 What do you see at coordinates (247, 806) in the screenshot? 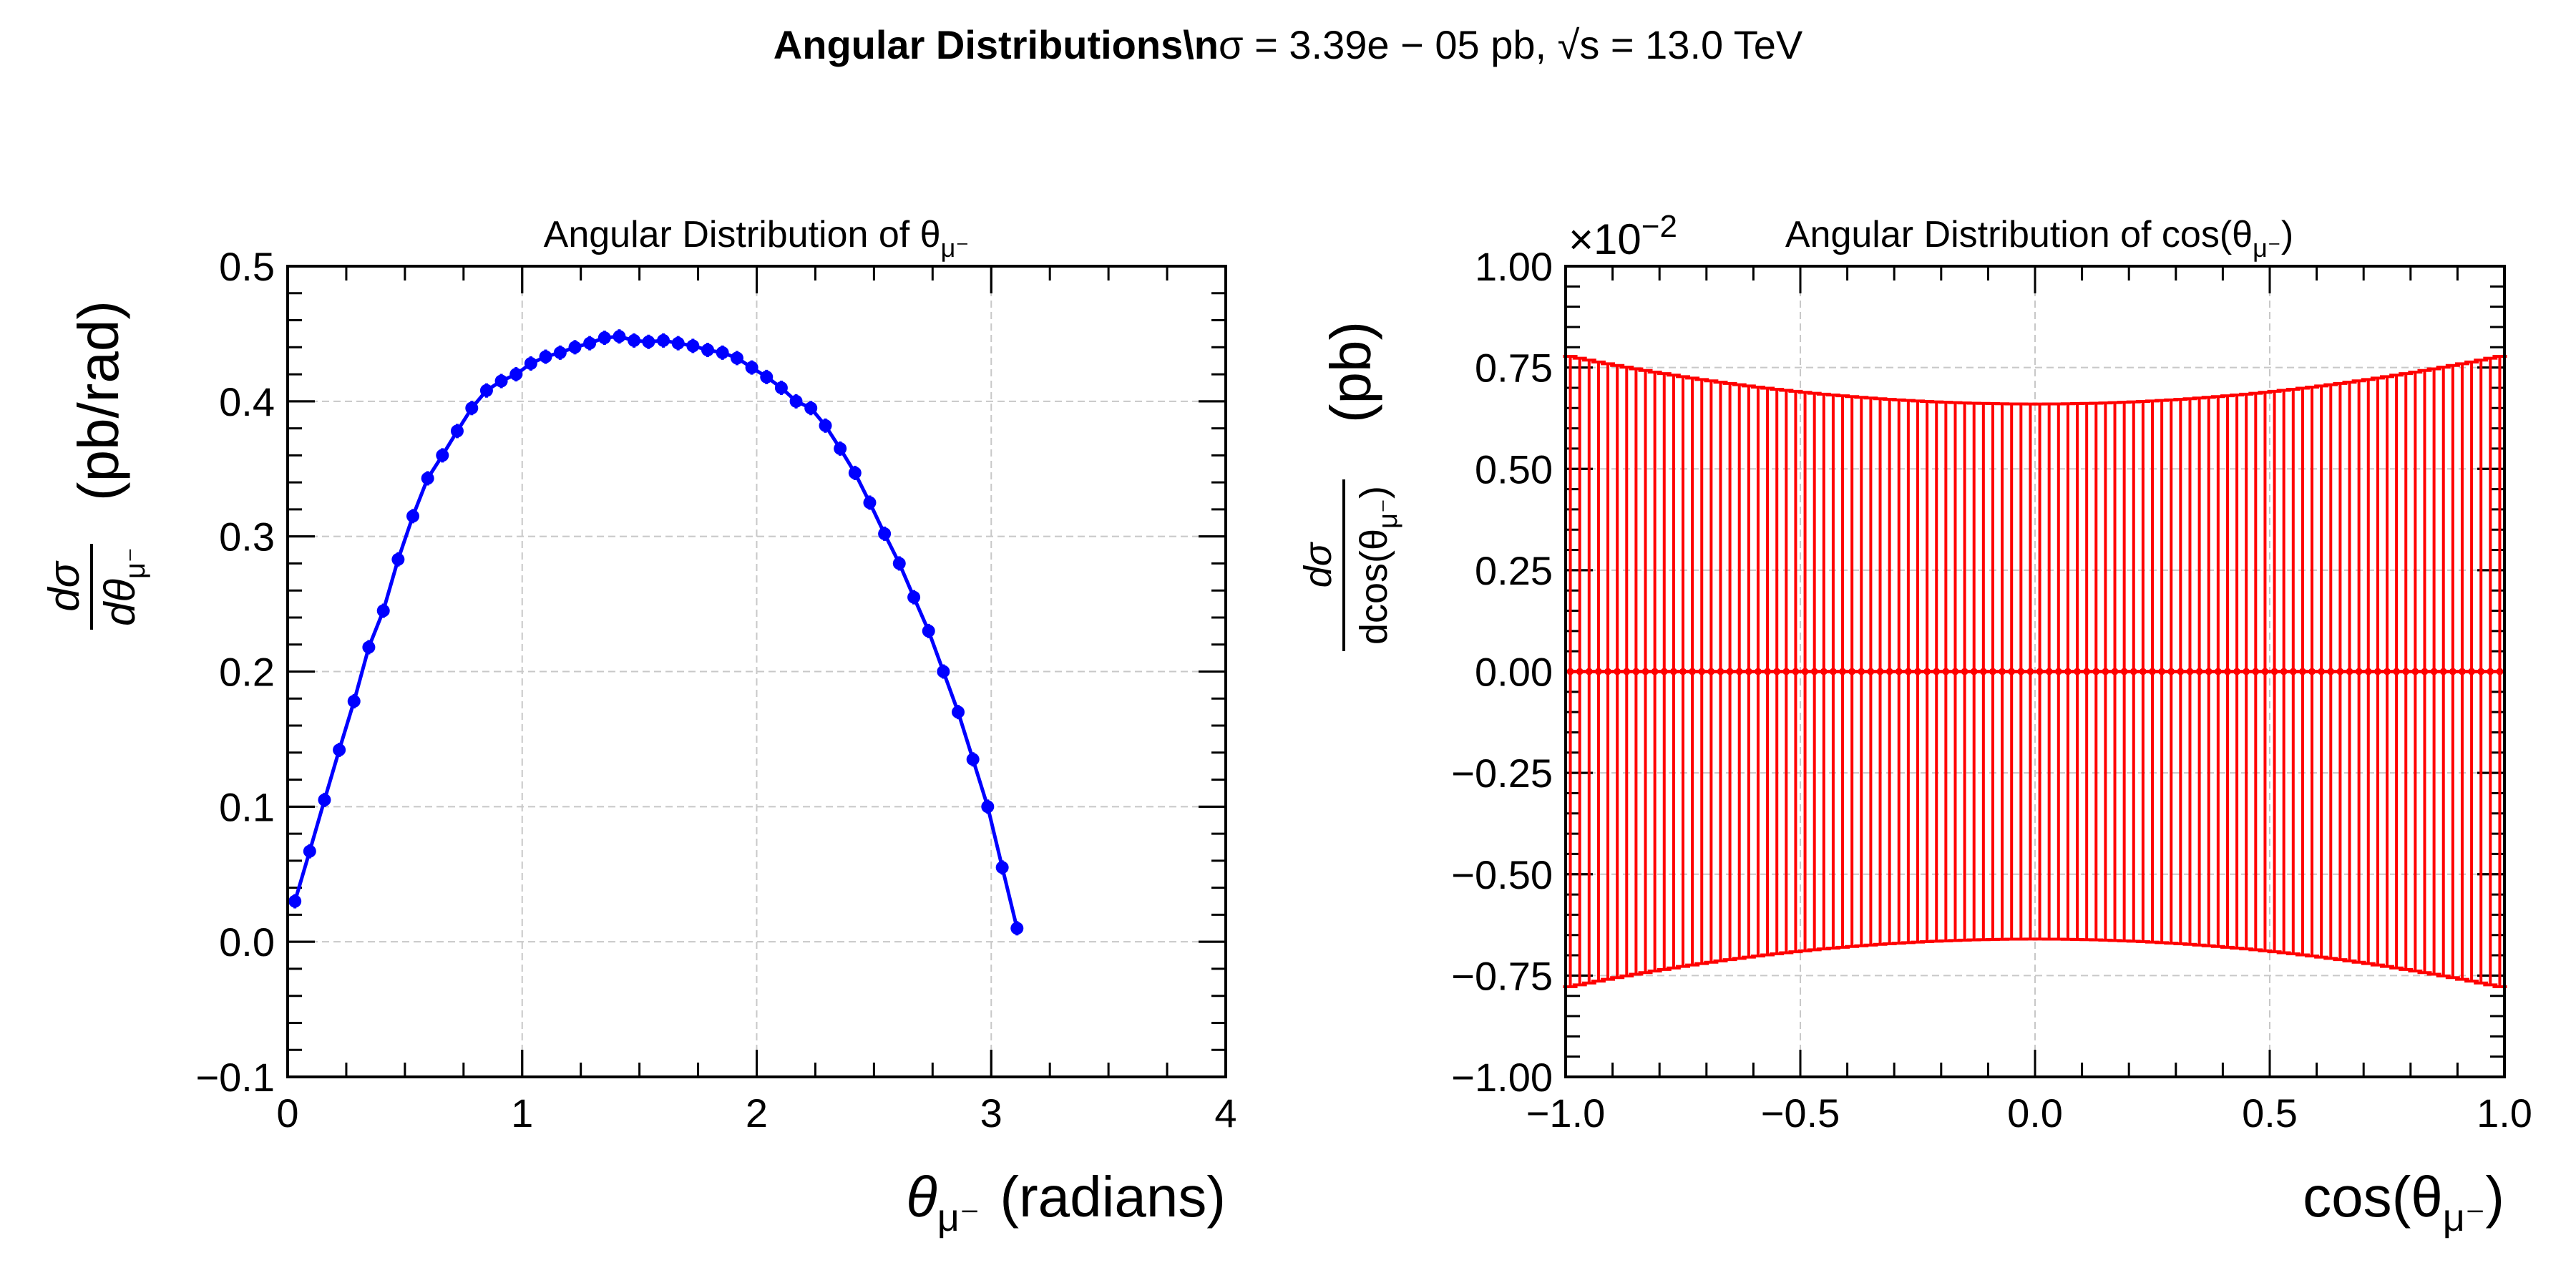
I see `left-ytick-label: 0.1` at bounding box center [247, 806].